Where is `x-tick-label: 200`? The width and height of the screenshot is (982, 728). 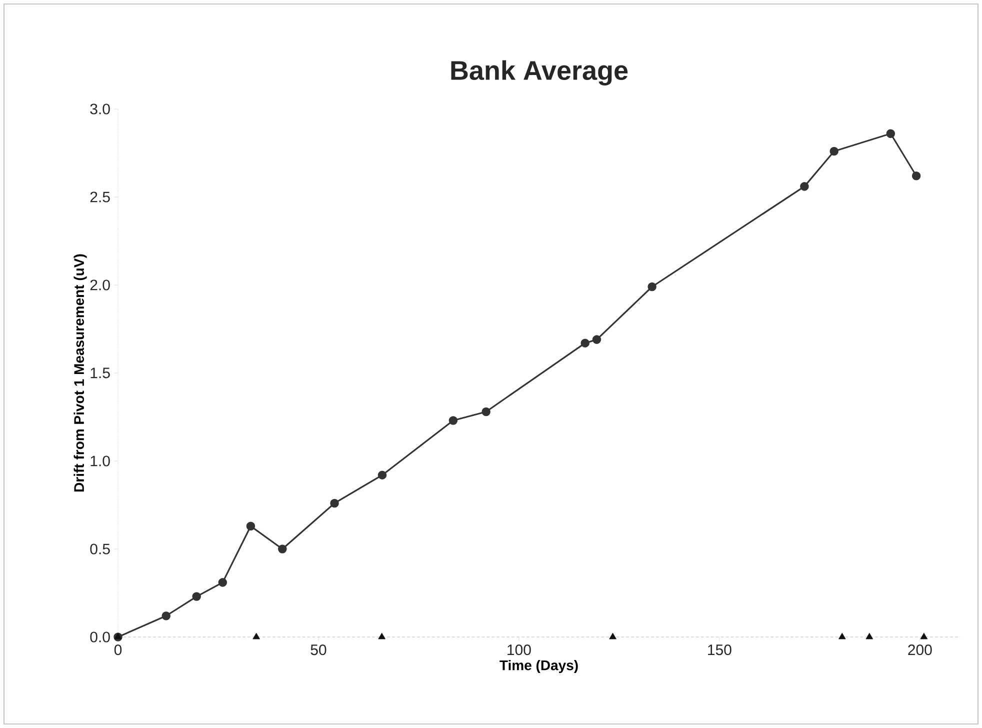 x-tick-label: 200 is located at coordinates (920, 650).